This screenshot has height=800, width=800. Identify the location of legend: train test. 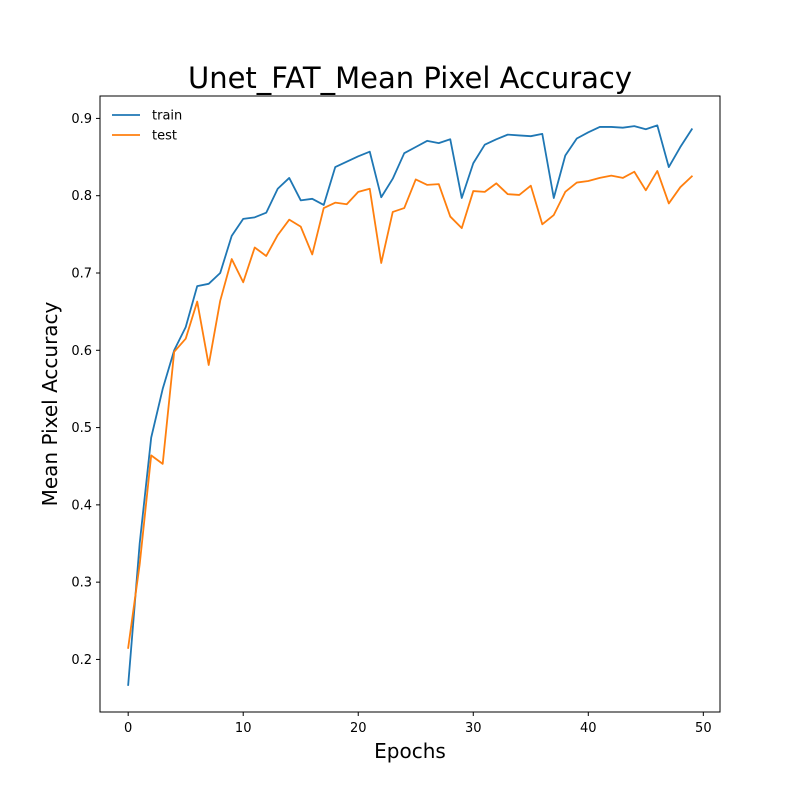
(147, 126).